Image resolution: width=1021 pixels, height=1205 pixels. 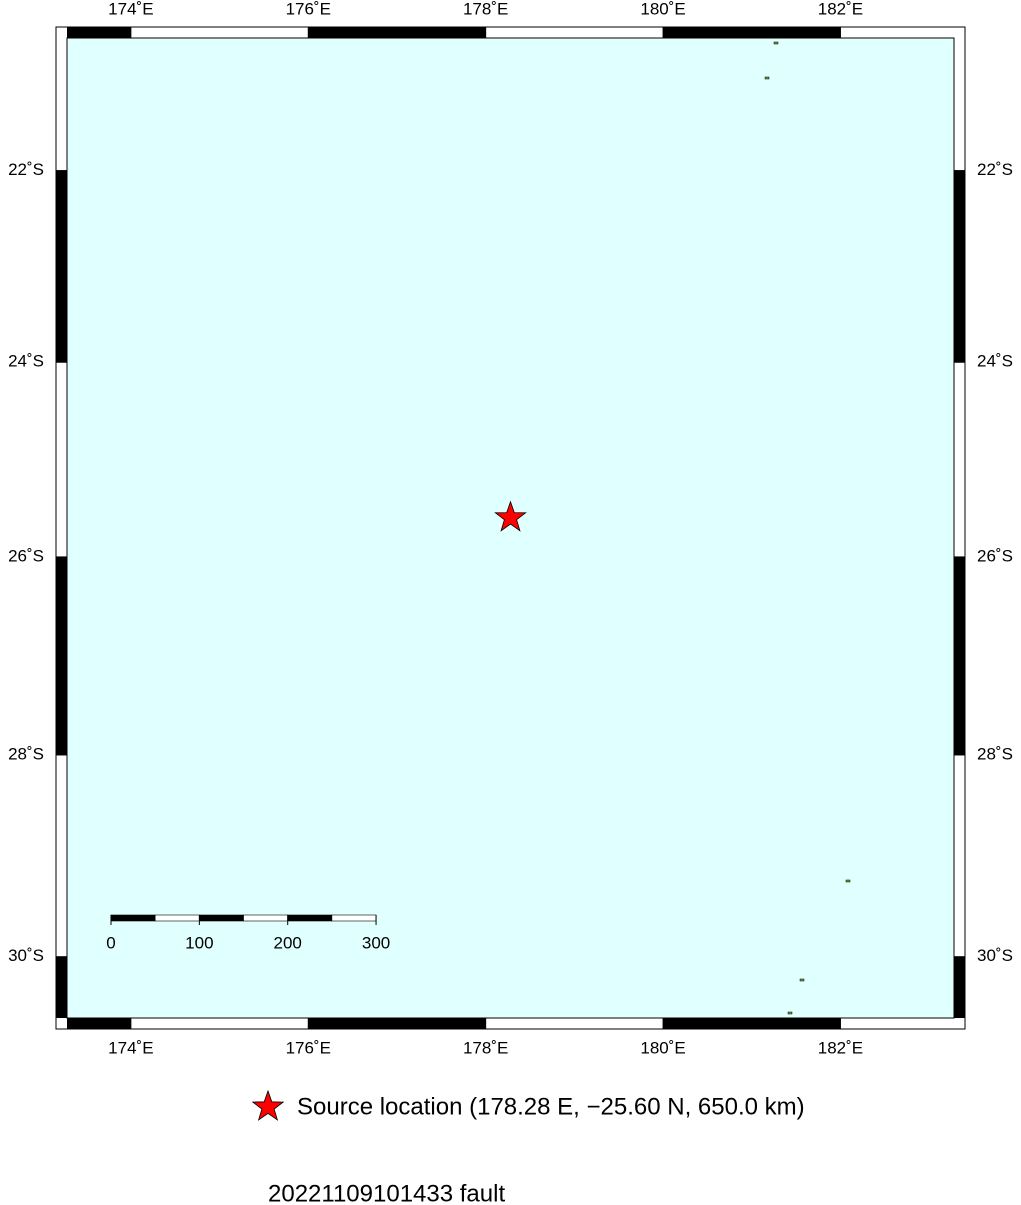 What do you see at coordinates (376, 942) in the screenshot?
I see `scale-label: 300` at bounding box center [376, 942].